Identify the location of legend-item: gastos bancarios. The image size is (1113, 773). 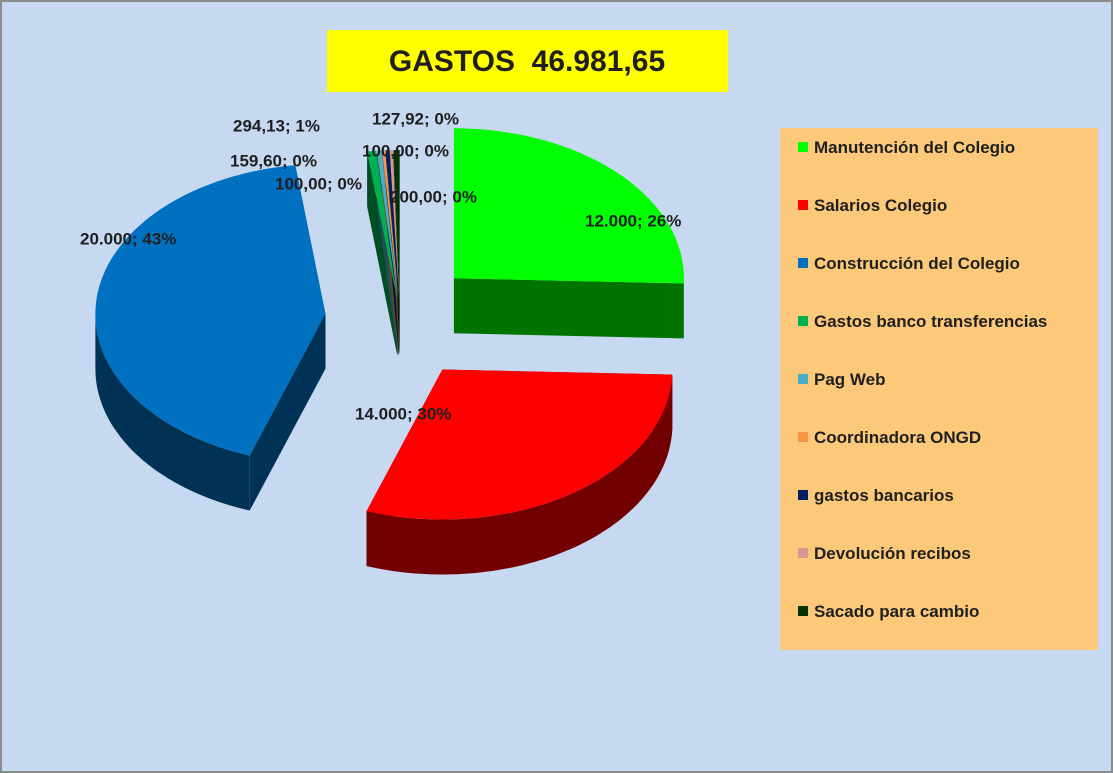
(948, 513).